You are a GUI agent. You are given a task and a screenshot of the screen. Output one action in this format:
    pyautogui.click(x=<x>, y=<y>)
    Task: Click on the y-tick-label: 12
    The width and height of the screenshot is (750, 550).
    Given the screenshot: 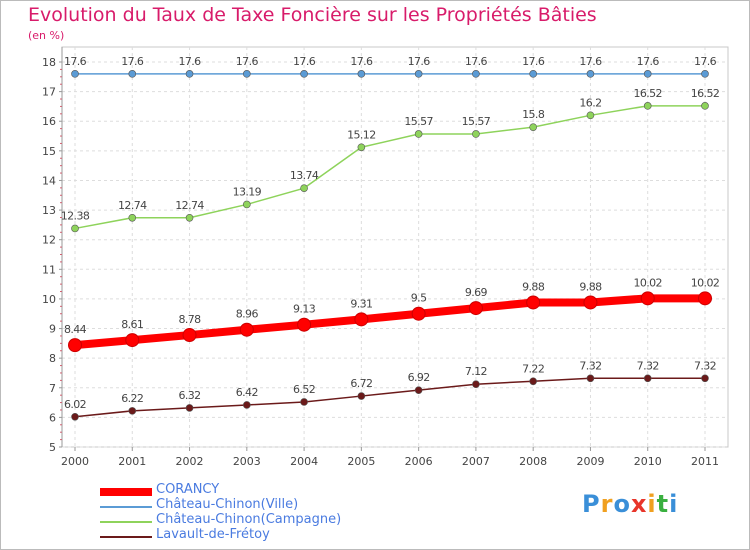 What is the action you would take?
    pyautogui.click(x=49, y=240)
    